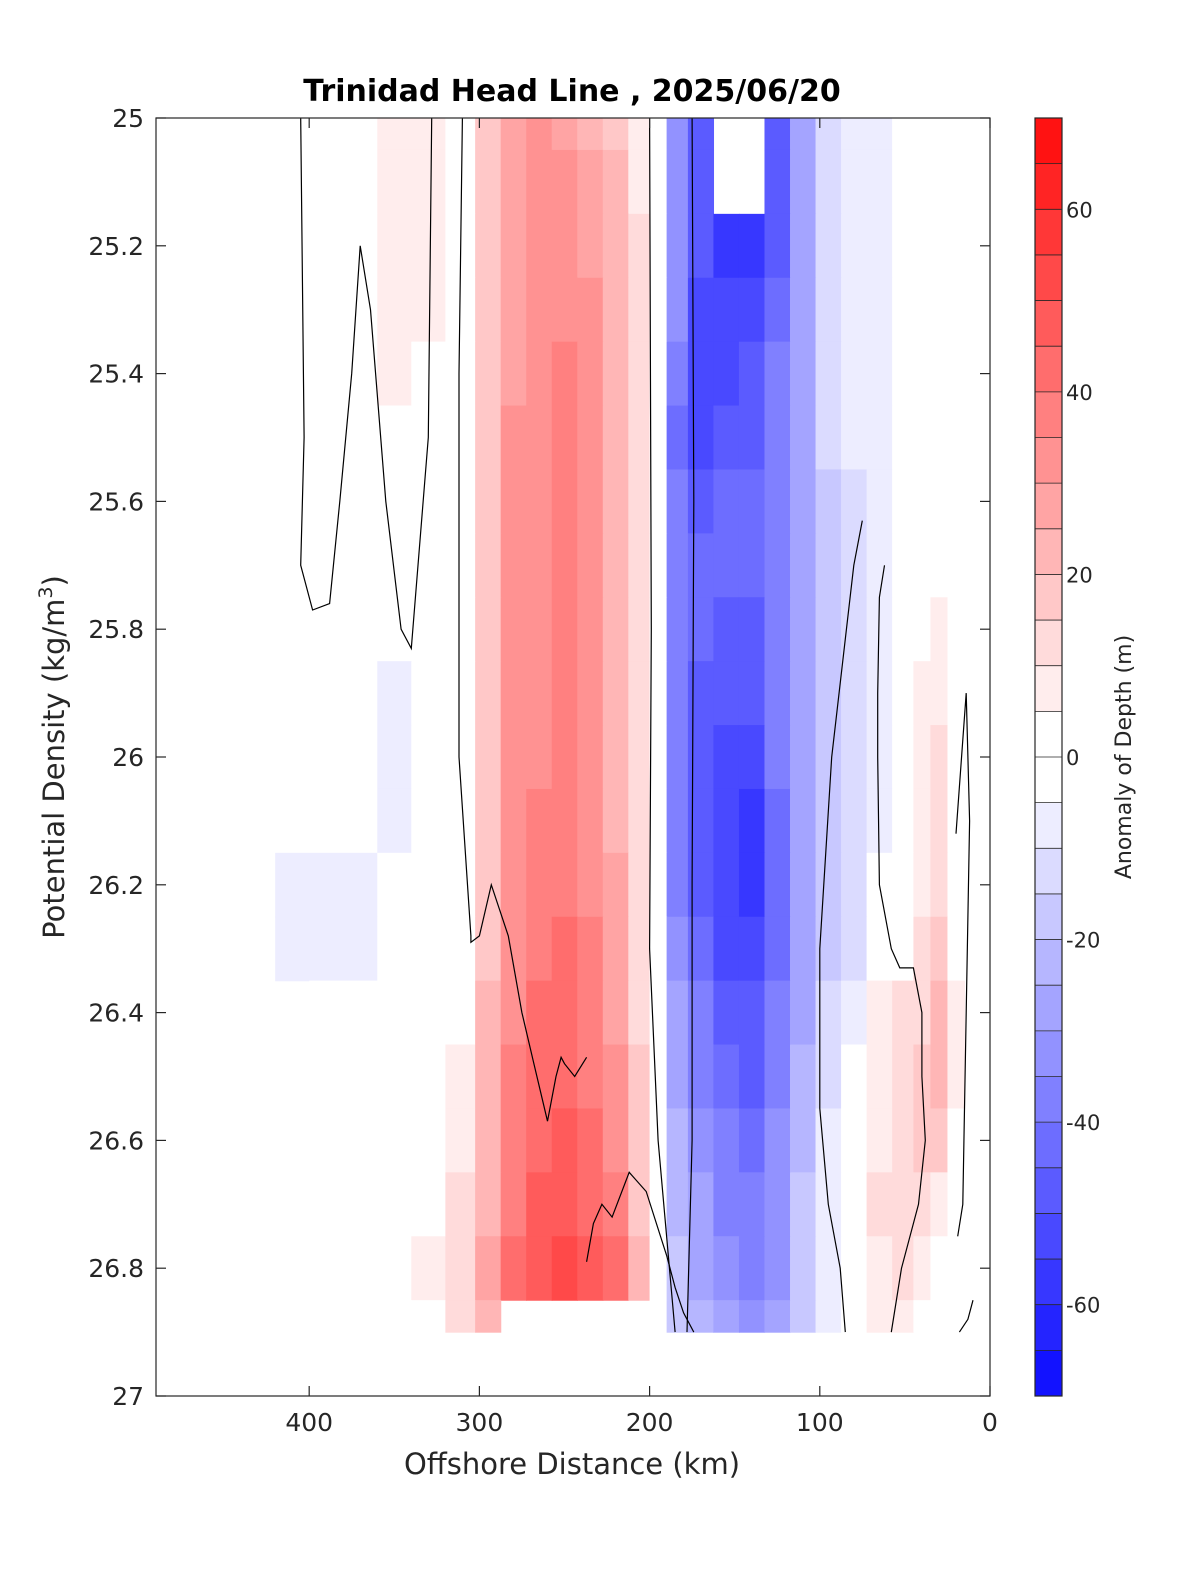 This screenshot has width=1200, height=1575. What do you see at coordinates (1079, 393) in the screenshot?
I see `colorbar-tick-label: 40` at bounding box center [1079, 393].